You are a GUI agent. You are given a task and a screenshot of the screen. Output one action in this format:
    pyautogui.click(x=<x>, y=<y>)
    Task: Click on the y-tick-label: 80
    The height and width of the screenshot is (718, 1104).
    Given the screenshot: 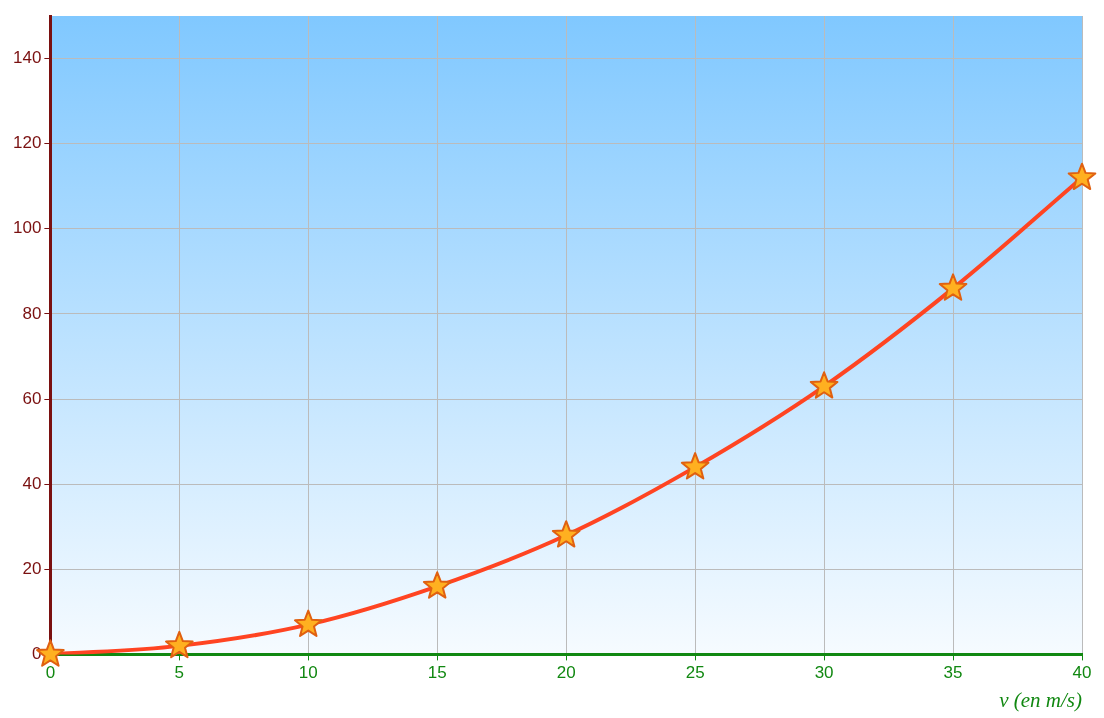 What is the action you would take?
    pyautogui.click(x=32, y=313)
    